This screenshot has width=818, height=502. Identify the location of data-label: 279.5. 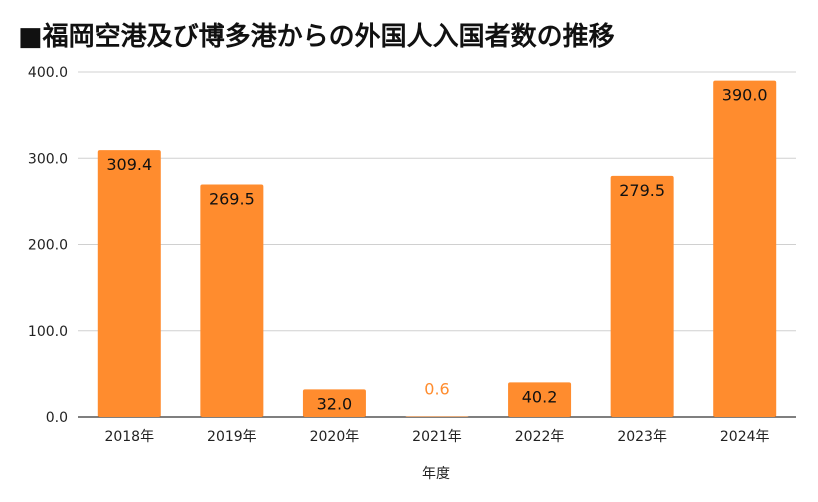
(642, 190).